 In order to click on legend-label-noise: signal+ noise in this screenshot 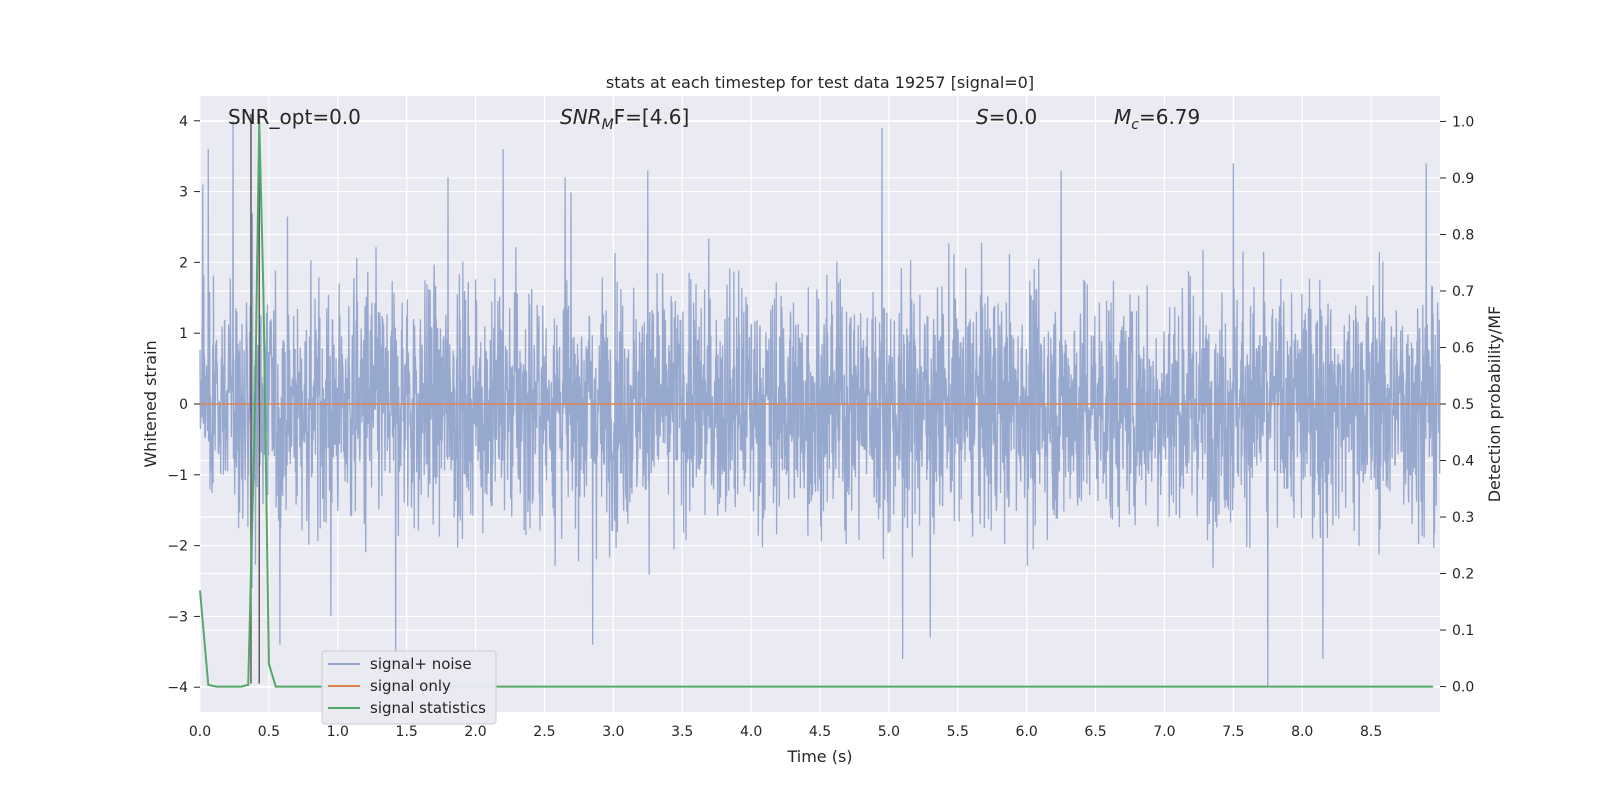, I will do `click(421, 664)`.